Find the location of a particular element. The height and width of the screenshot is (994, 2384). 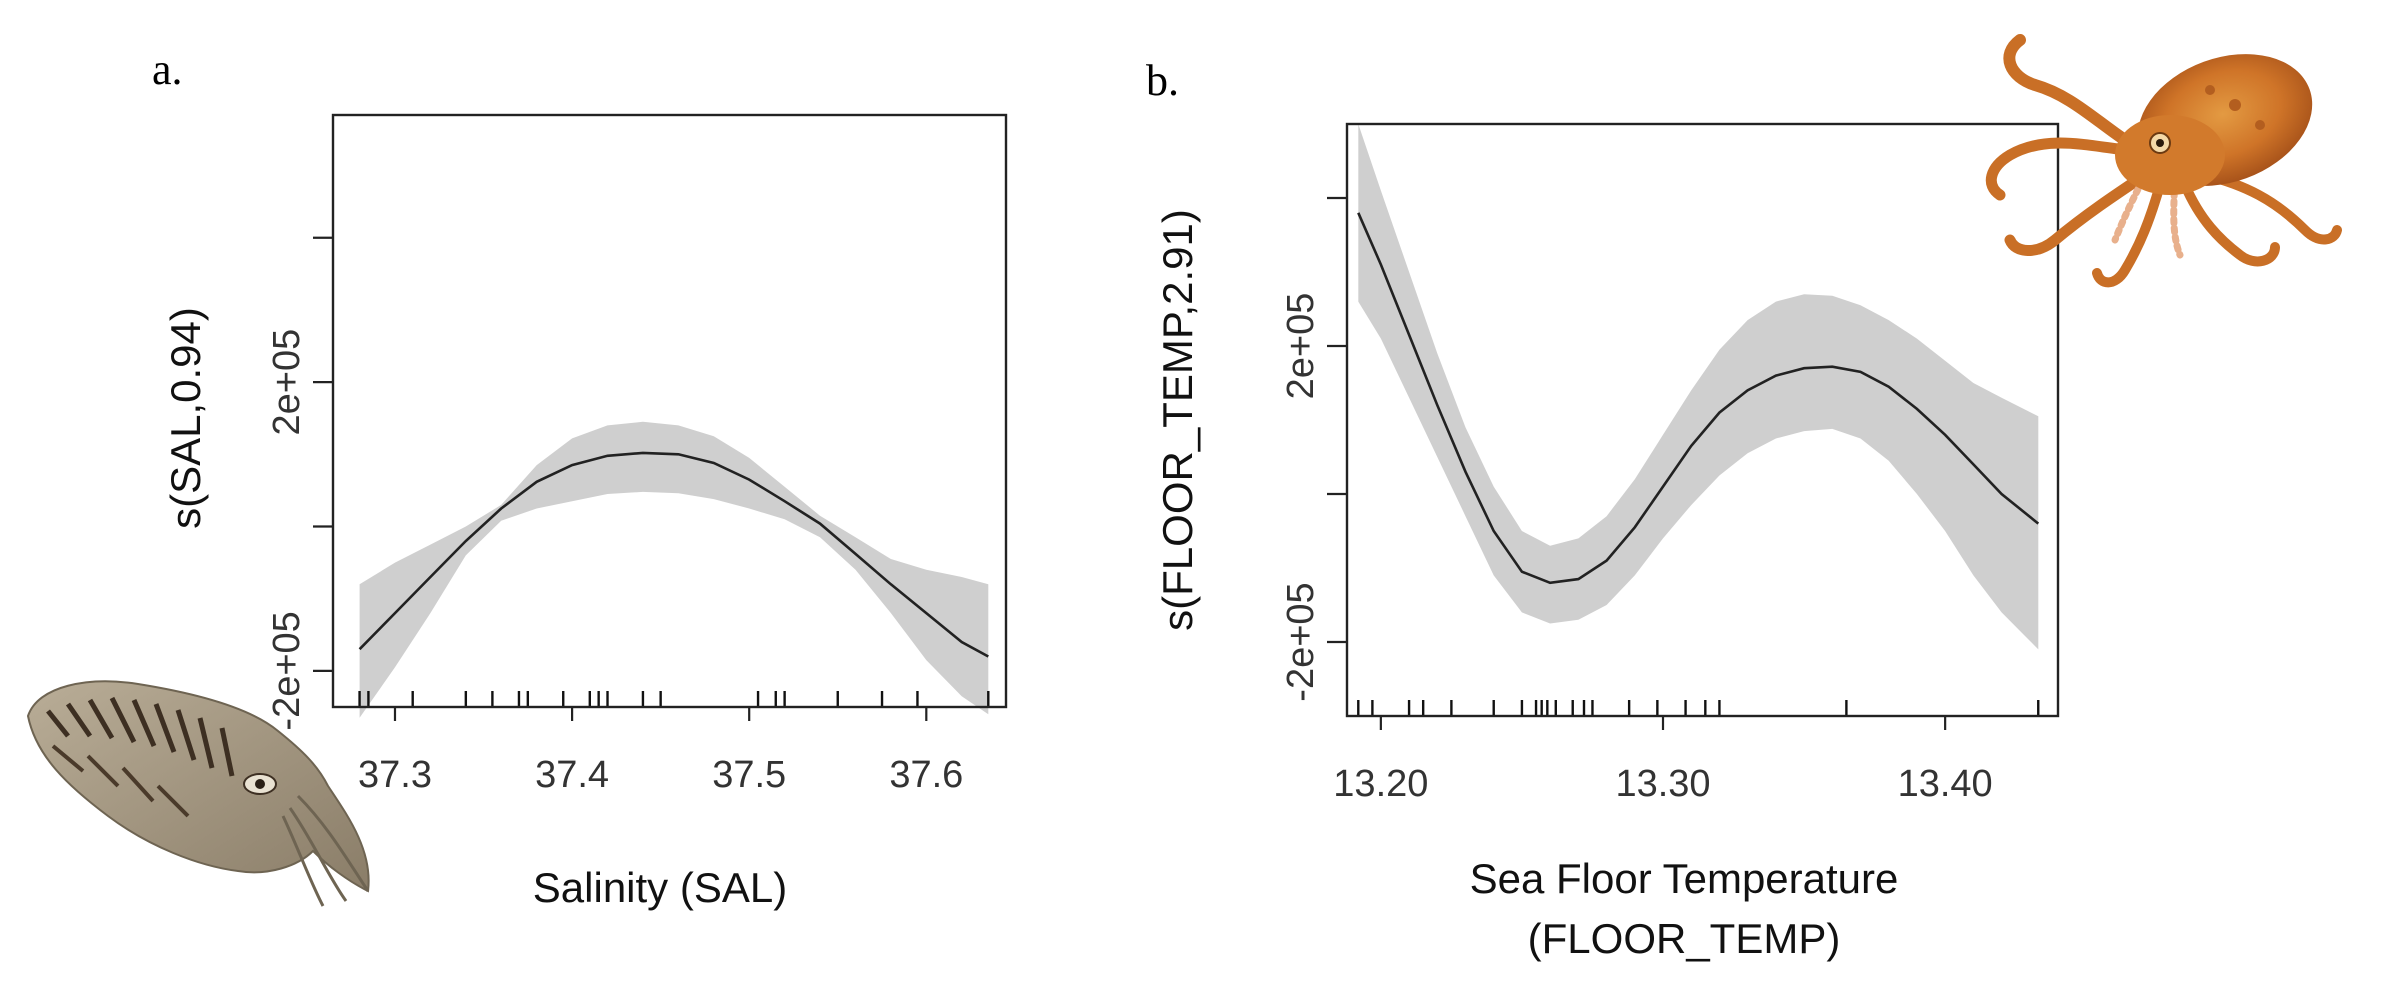

x-tick-label: 13.40 is located at coordinates (1945, 784).